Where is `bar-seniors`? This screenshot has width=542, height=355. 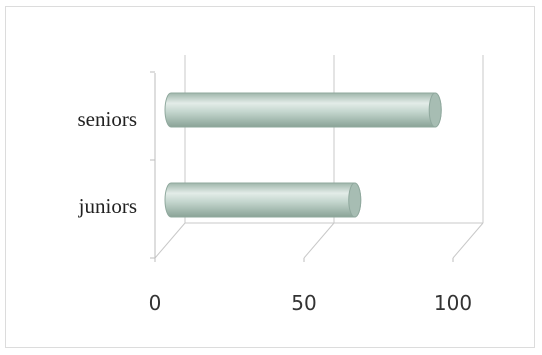
bar-seniors is located at coordinates (303, 110).